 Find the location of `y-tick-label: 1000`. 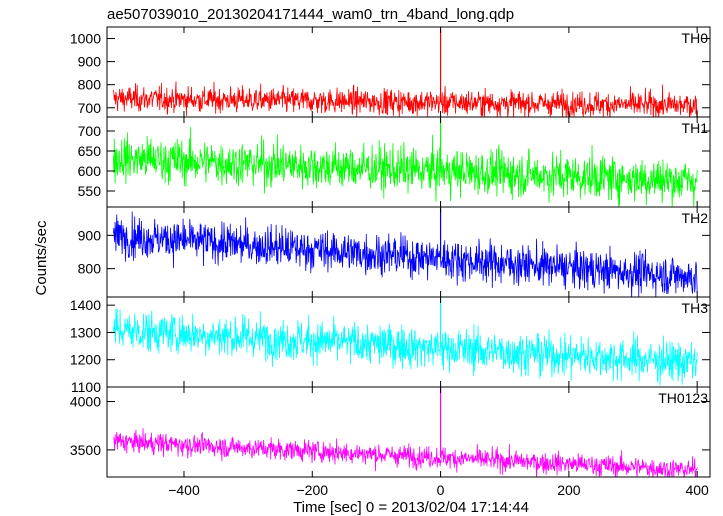

y-tick-label: 1000 is located at coordinates (85, 39).